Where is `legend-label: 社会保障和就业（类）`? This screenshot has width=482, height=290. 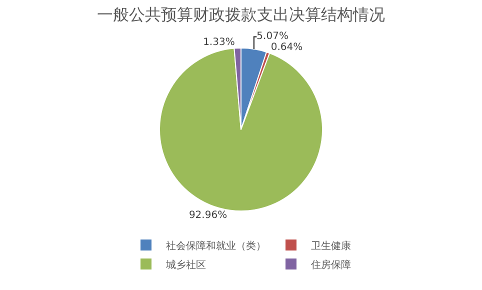 legend-label: 社会保障和就业（类） is located at coordinates (216, 246).